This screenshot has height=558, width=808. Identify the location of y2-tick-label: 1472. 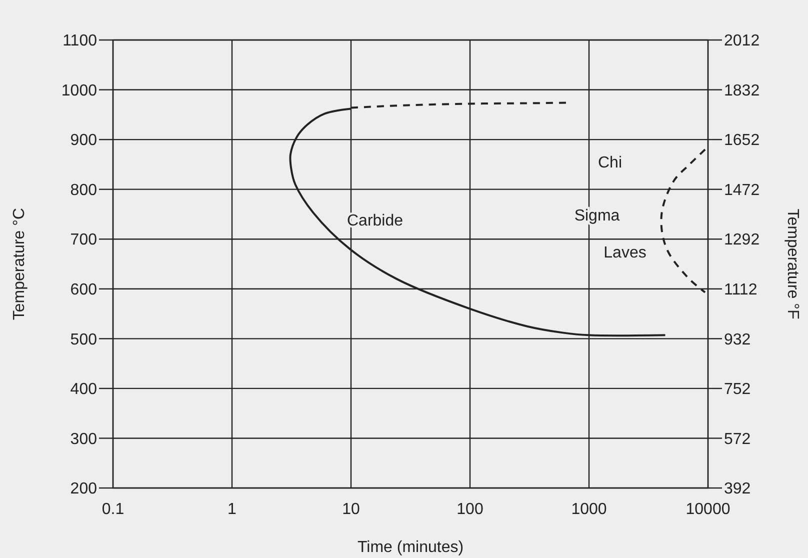
(742, 190).